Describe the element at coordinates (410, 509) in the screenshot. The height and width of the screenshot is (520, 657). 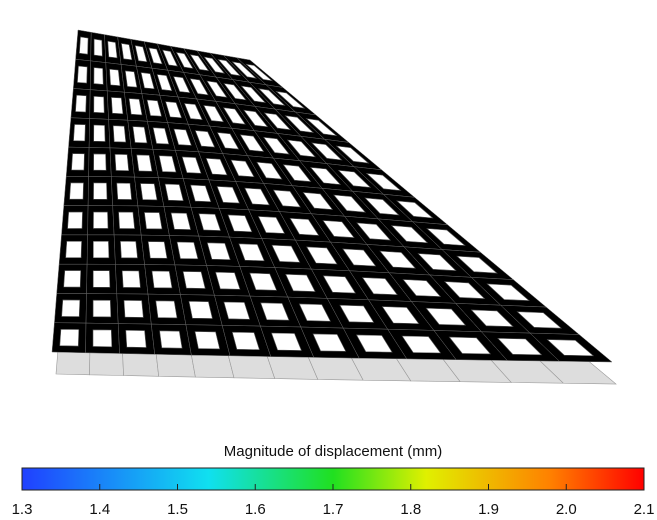
I see `tick-label: 1.8` at that location.